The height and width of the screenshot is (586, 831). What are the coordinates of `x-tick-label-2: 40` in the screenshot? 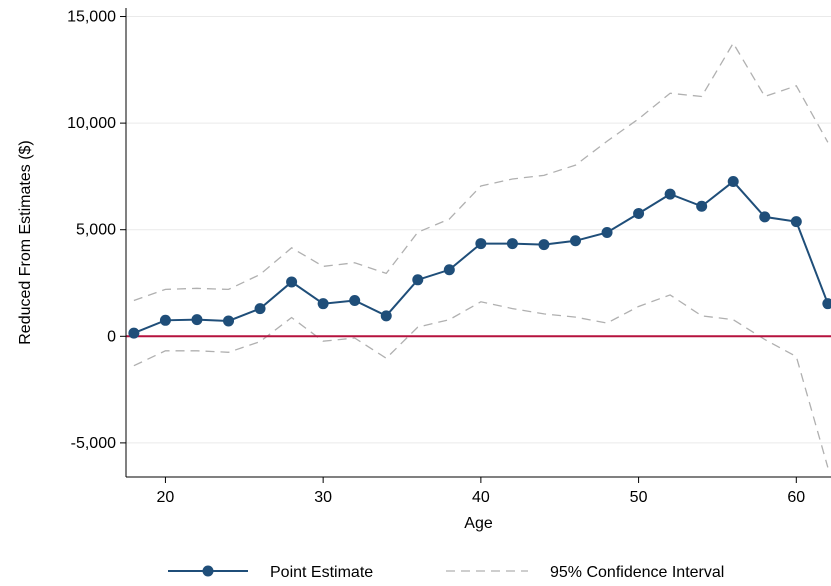 It's located at (481, 497).